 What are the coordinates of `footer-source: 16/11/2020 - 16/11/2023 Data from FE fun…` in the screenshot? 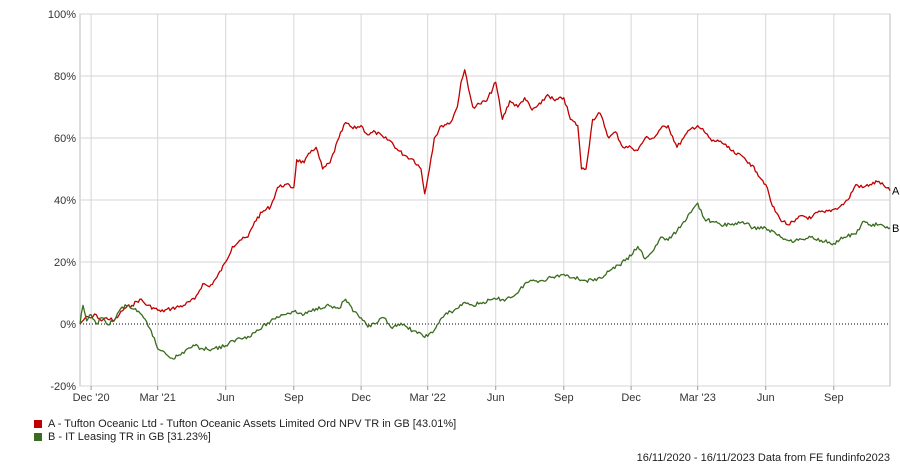 It's located at (763, 458).